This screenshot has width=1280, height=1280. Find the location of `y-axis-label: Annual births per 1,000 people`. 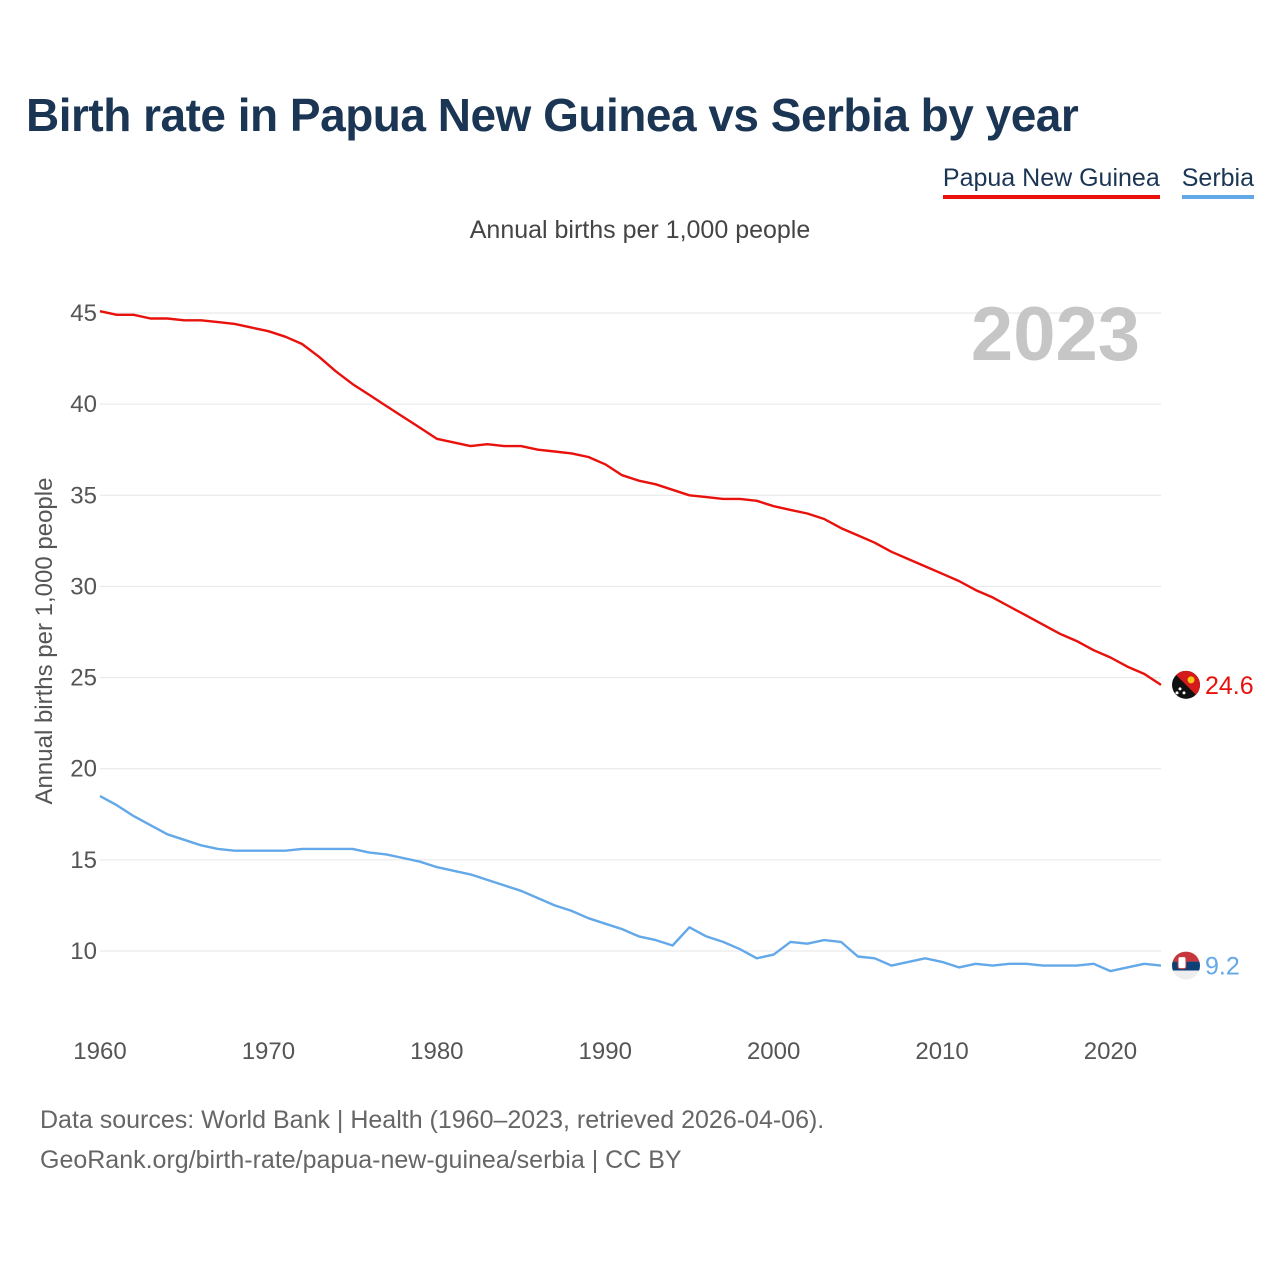

y-axis-label: Annual births per 1,000 people is located at coordinates (44, 641).